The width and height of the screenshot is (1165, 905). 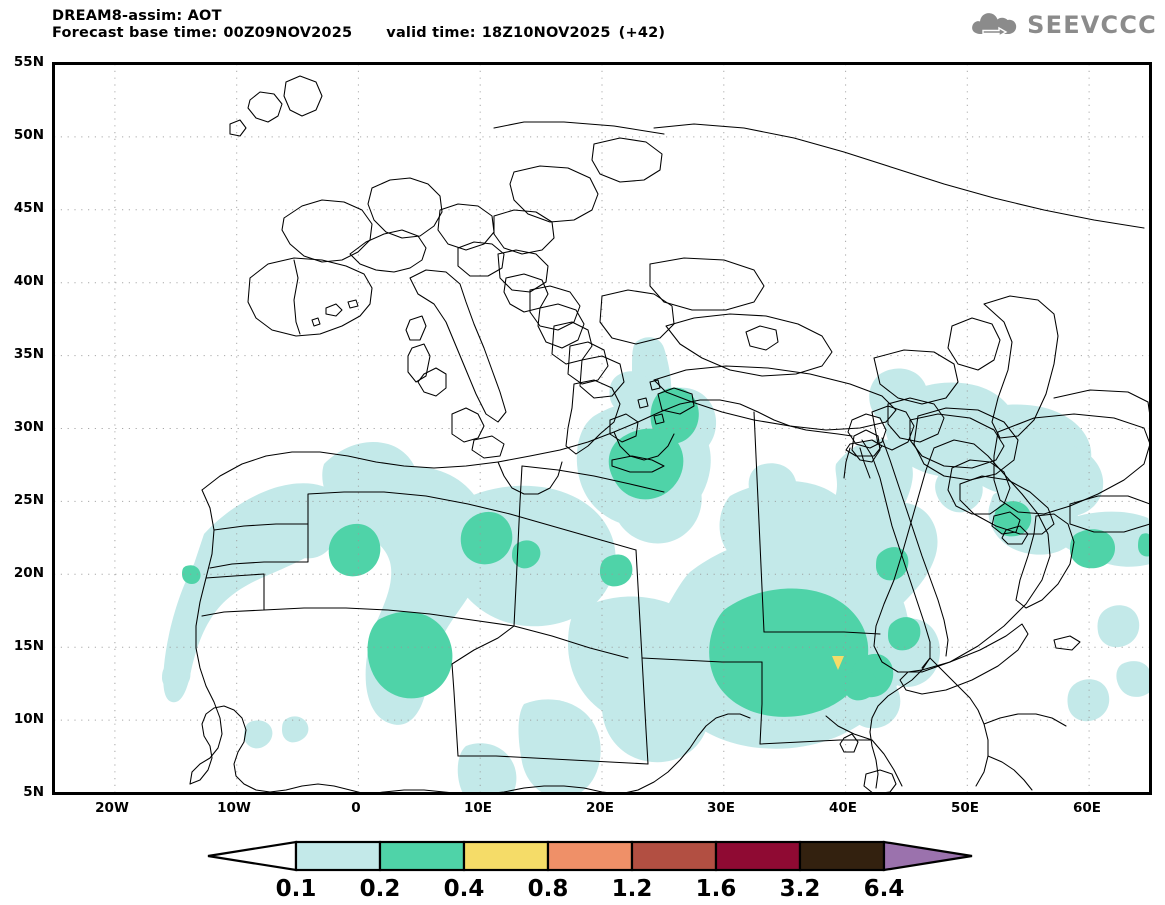 I want to click on colorbar-tick-1.2: 1.2, so click(x=632, y=889).